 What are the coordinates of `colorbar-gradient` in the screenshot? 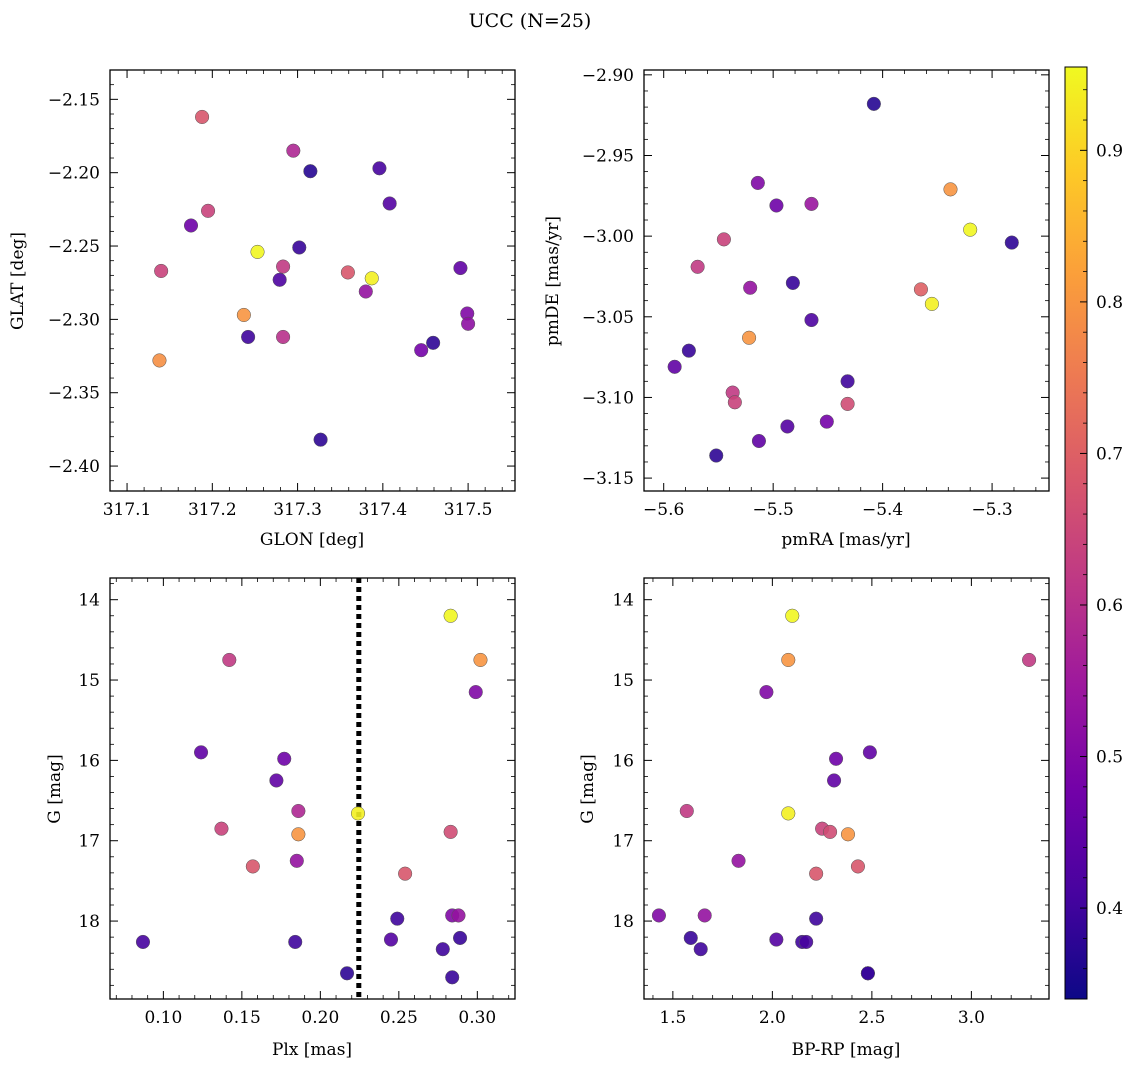 It's located at (1076, 533).